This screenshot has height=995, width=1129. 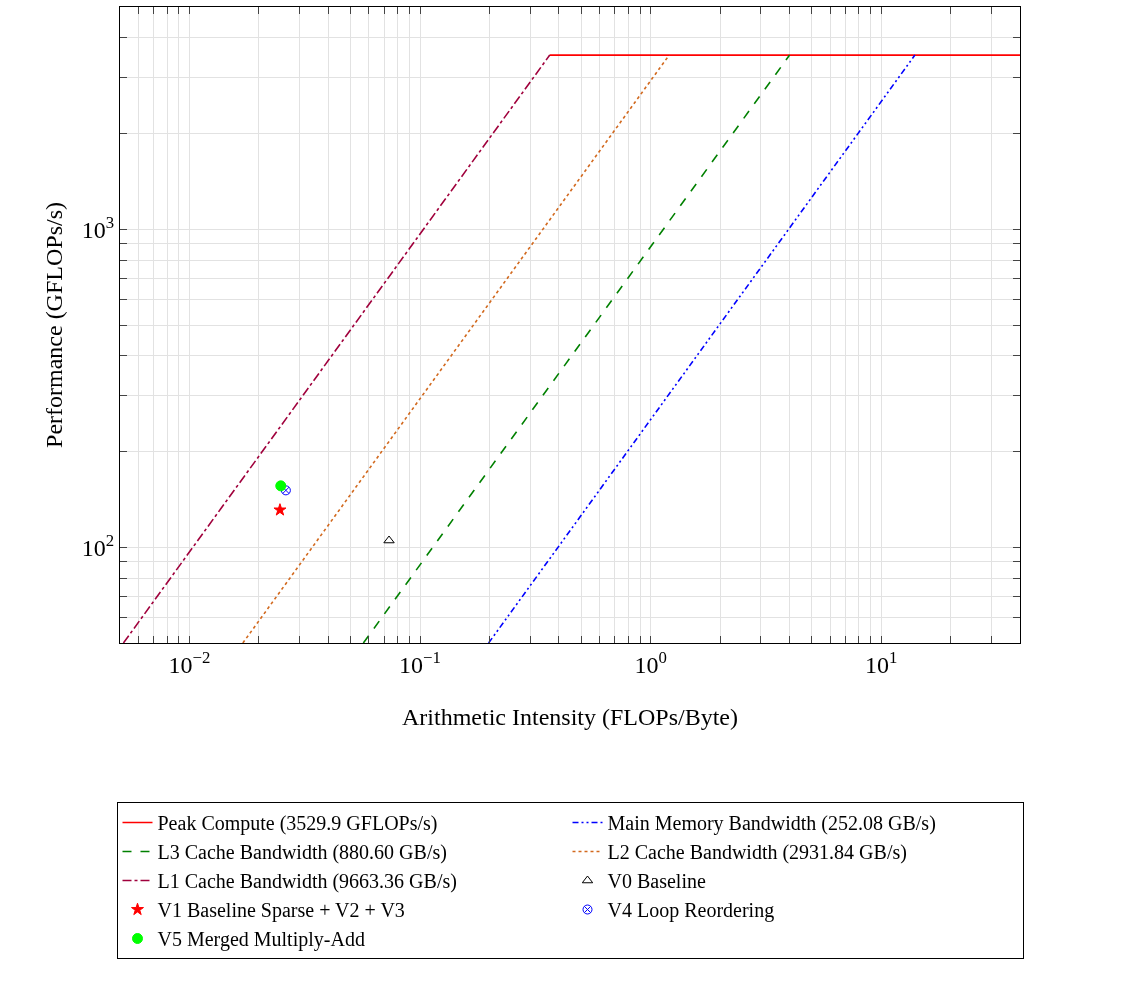 I want to click on legend-label: Peak Compute (3529.9 GFLOPs/s), so click(x=297, y=824).